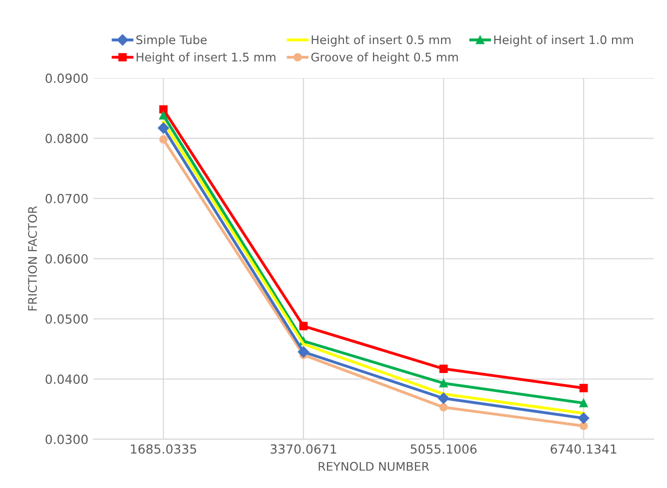  What do you see at coordinates (67, 139) in the screenshot?
I see `y-tick-label: 0.0800` at bounding box center [67, 139].